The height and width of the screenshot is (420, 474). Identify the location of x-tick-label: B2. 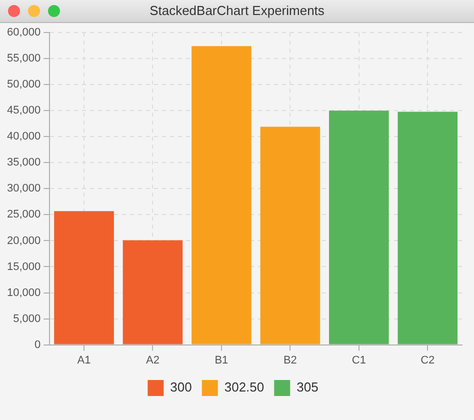
(290, 360).